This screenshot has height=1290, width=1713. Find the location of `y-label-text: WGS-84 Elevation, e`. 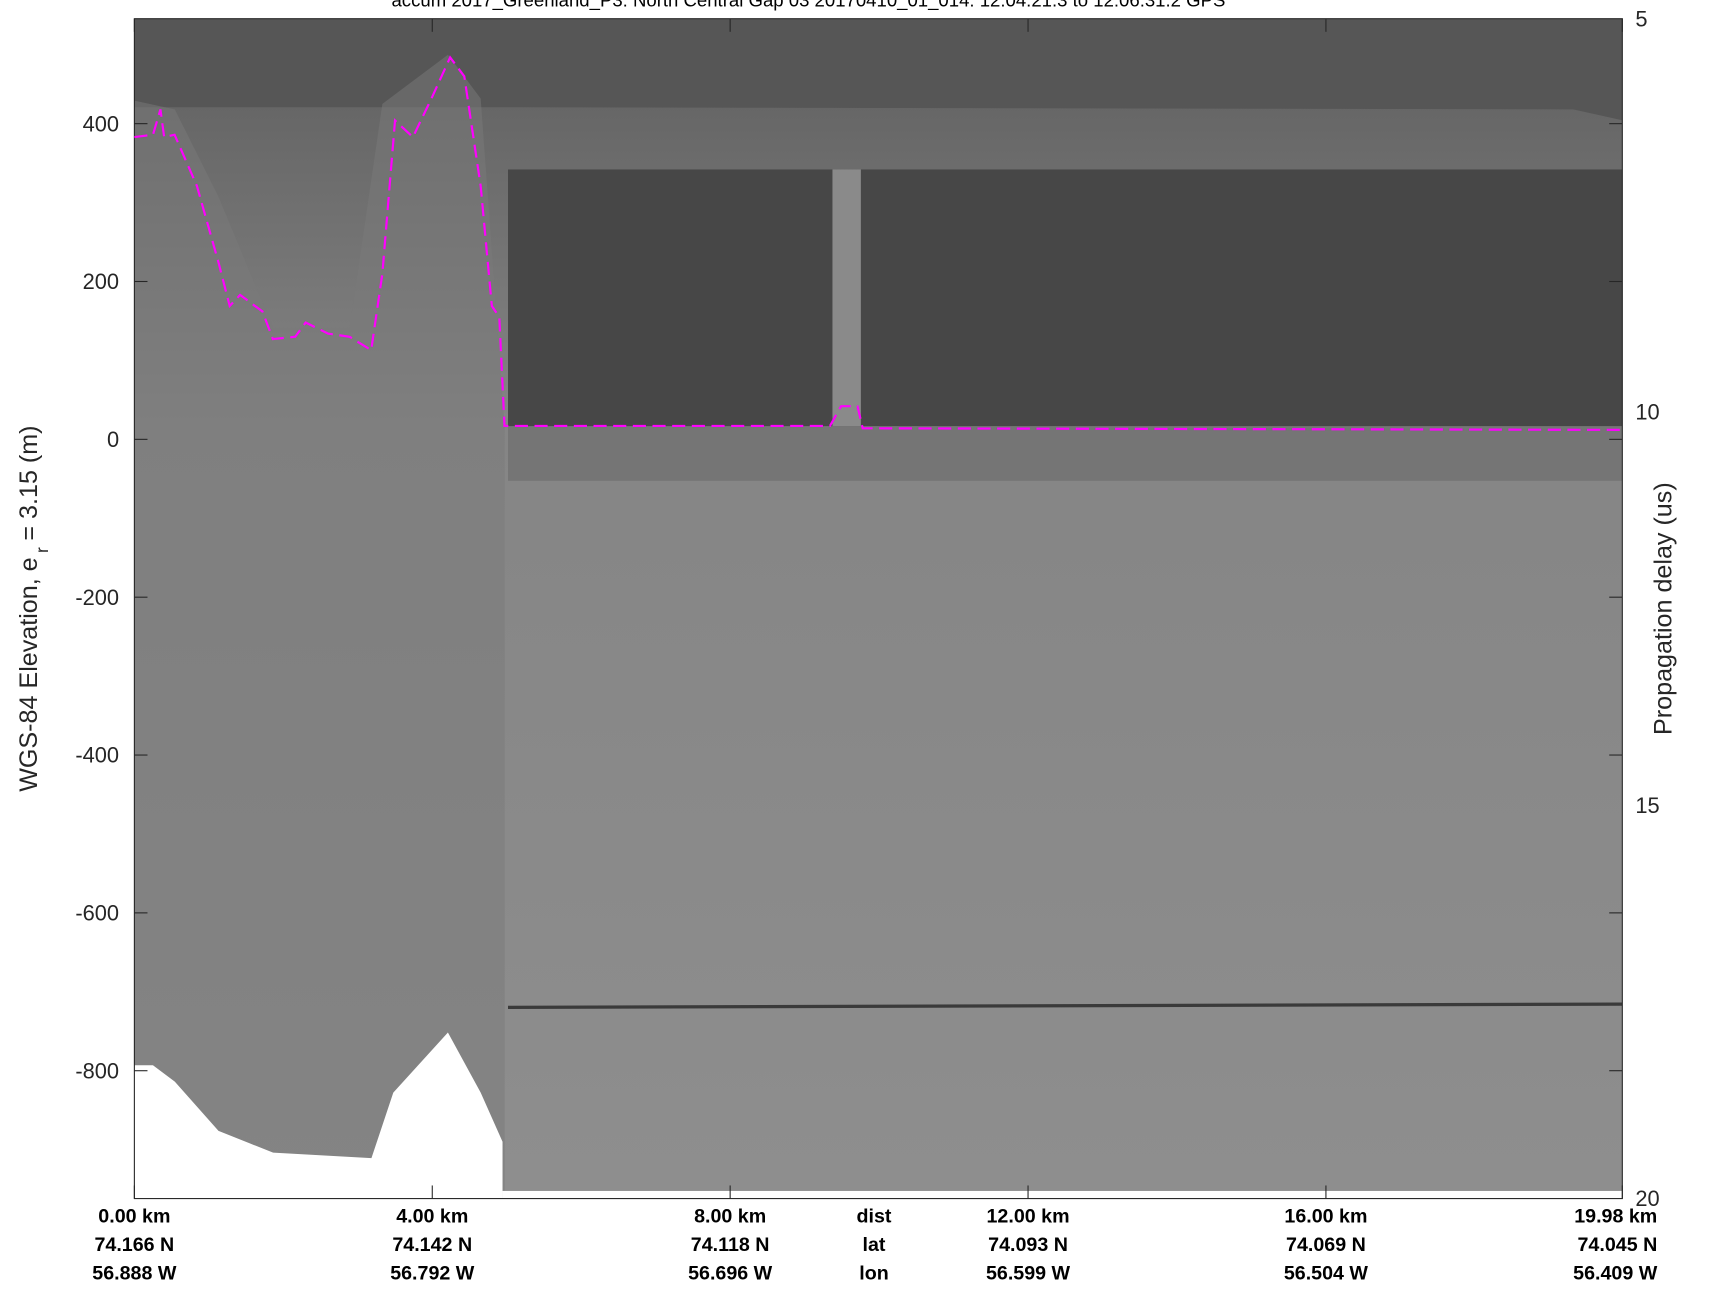

y-label-text: WGS-84 Elevation, e is located at coordinates (29, 674).